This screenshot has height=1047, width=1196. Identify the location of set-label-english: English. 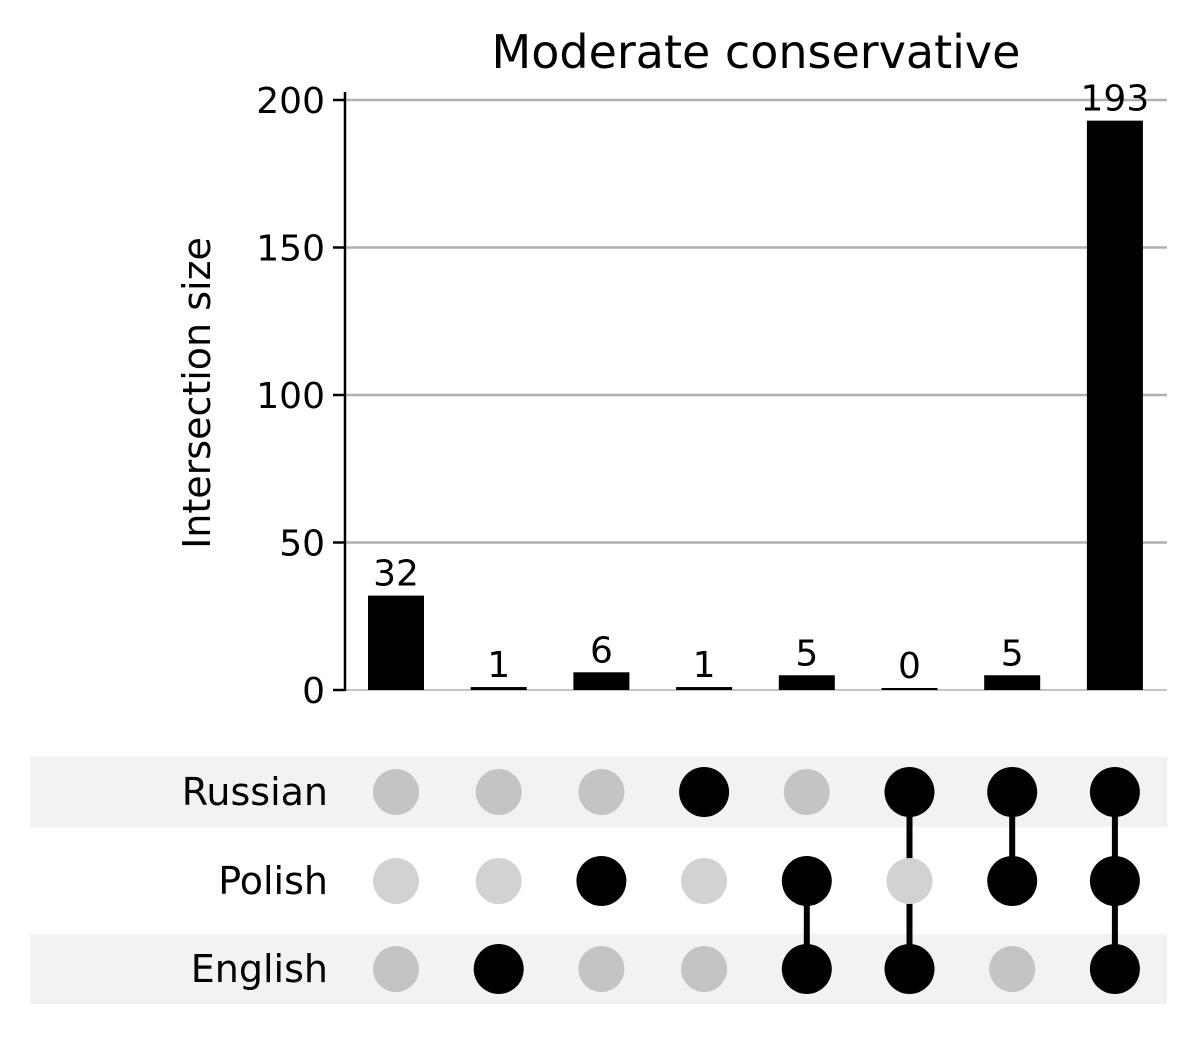
(259, 969).